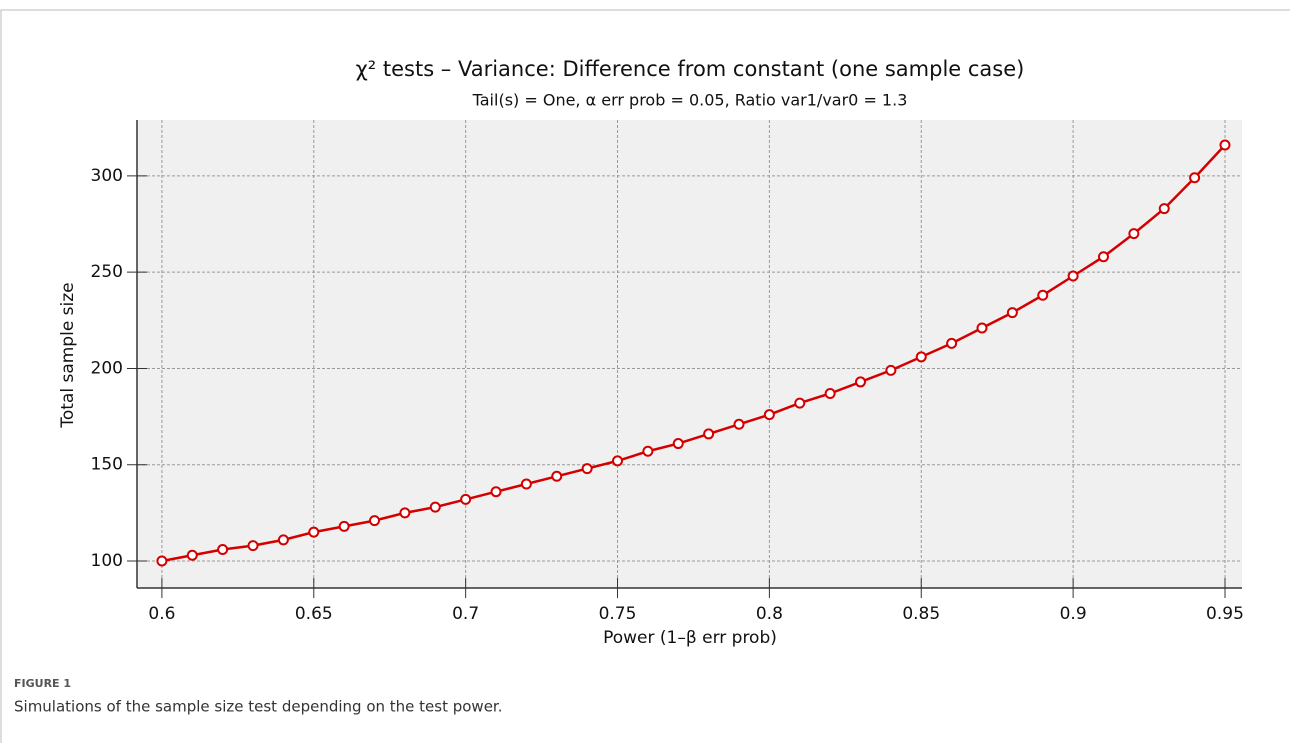  I want to click on y-tick-label: 200, so click(107, 368).